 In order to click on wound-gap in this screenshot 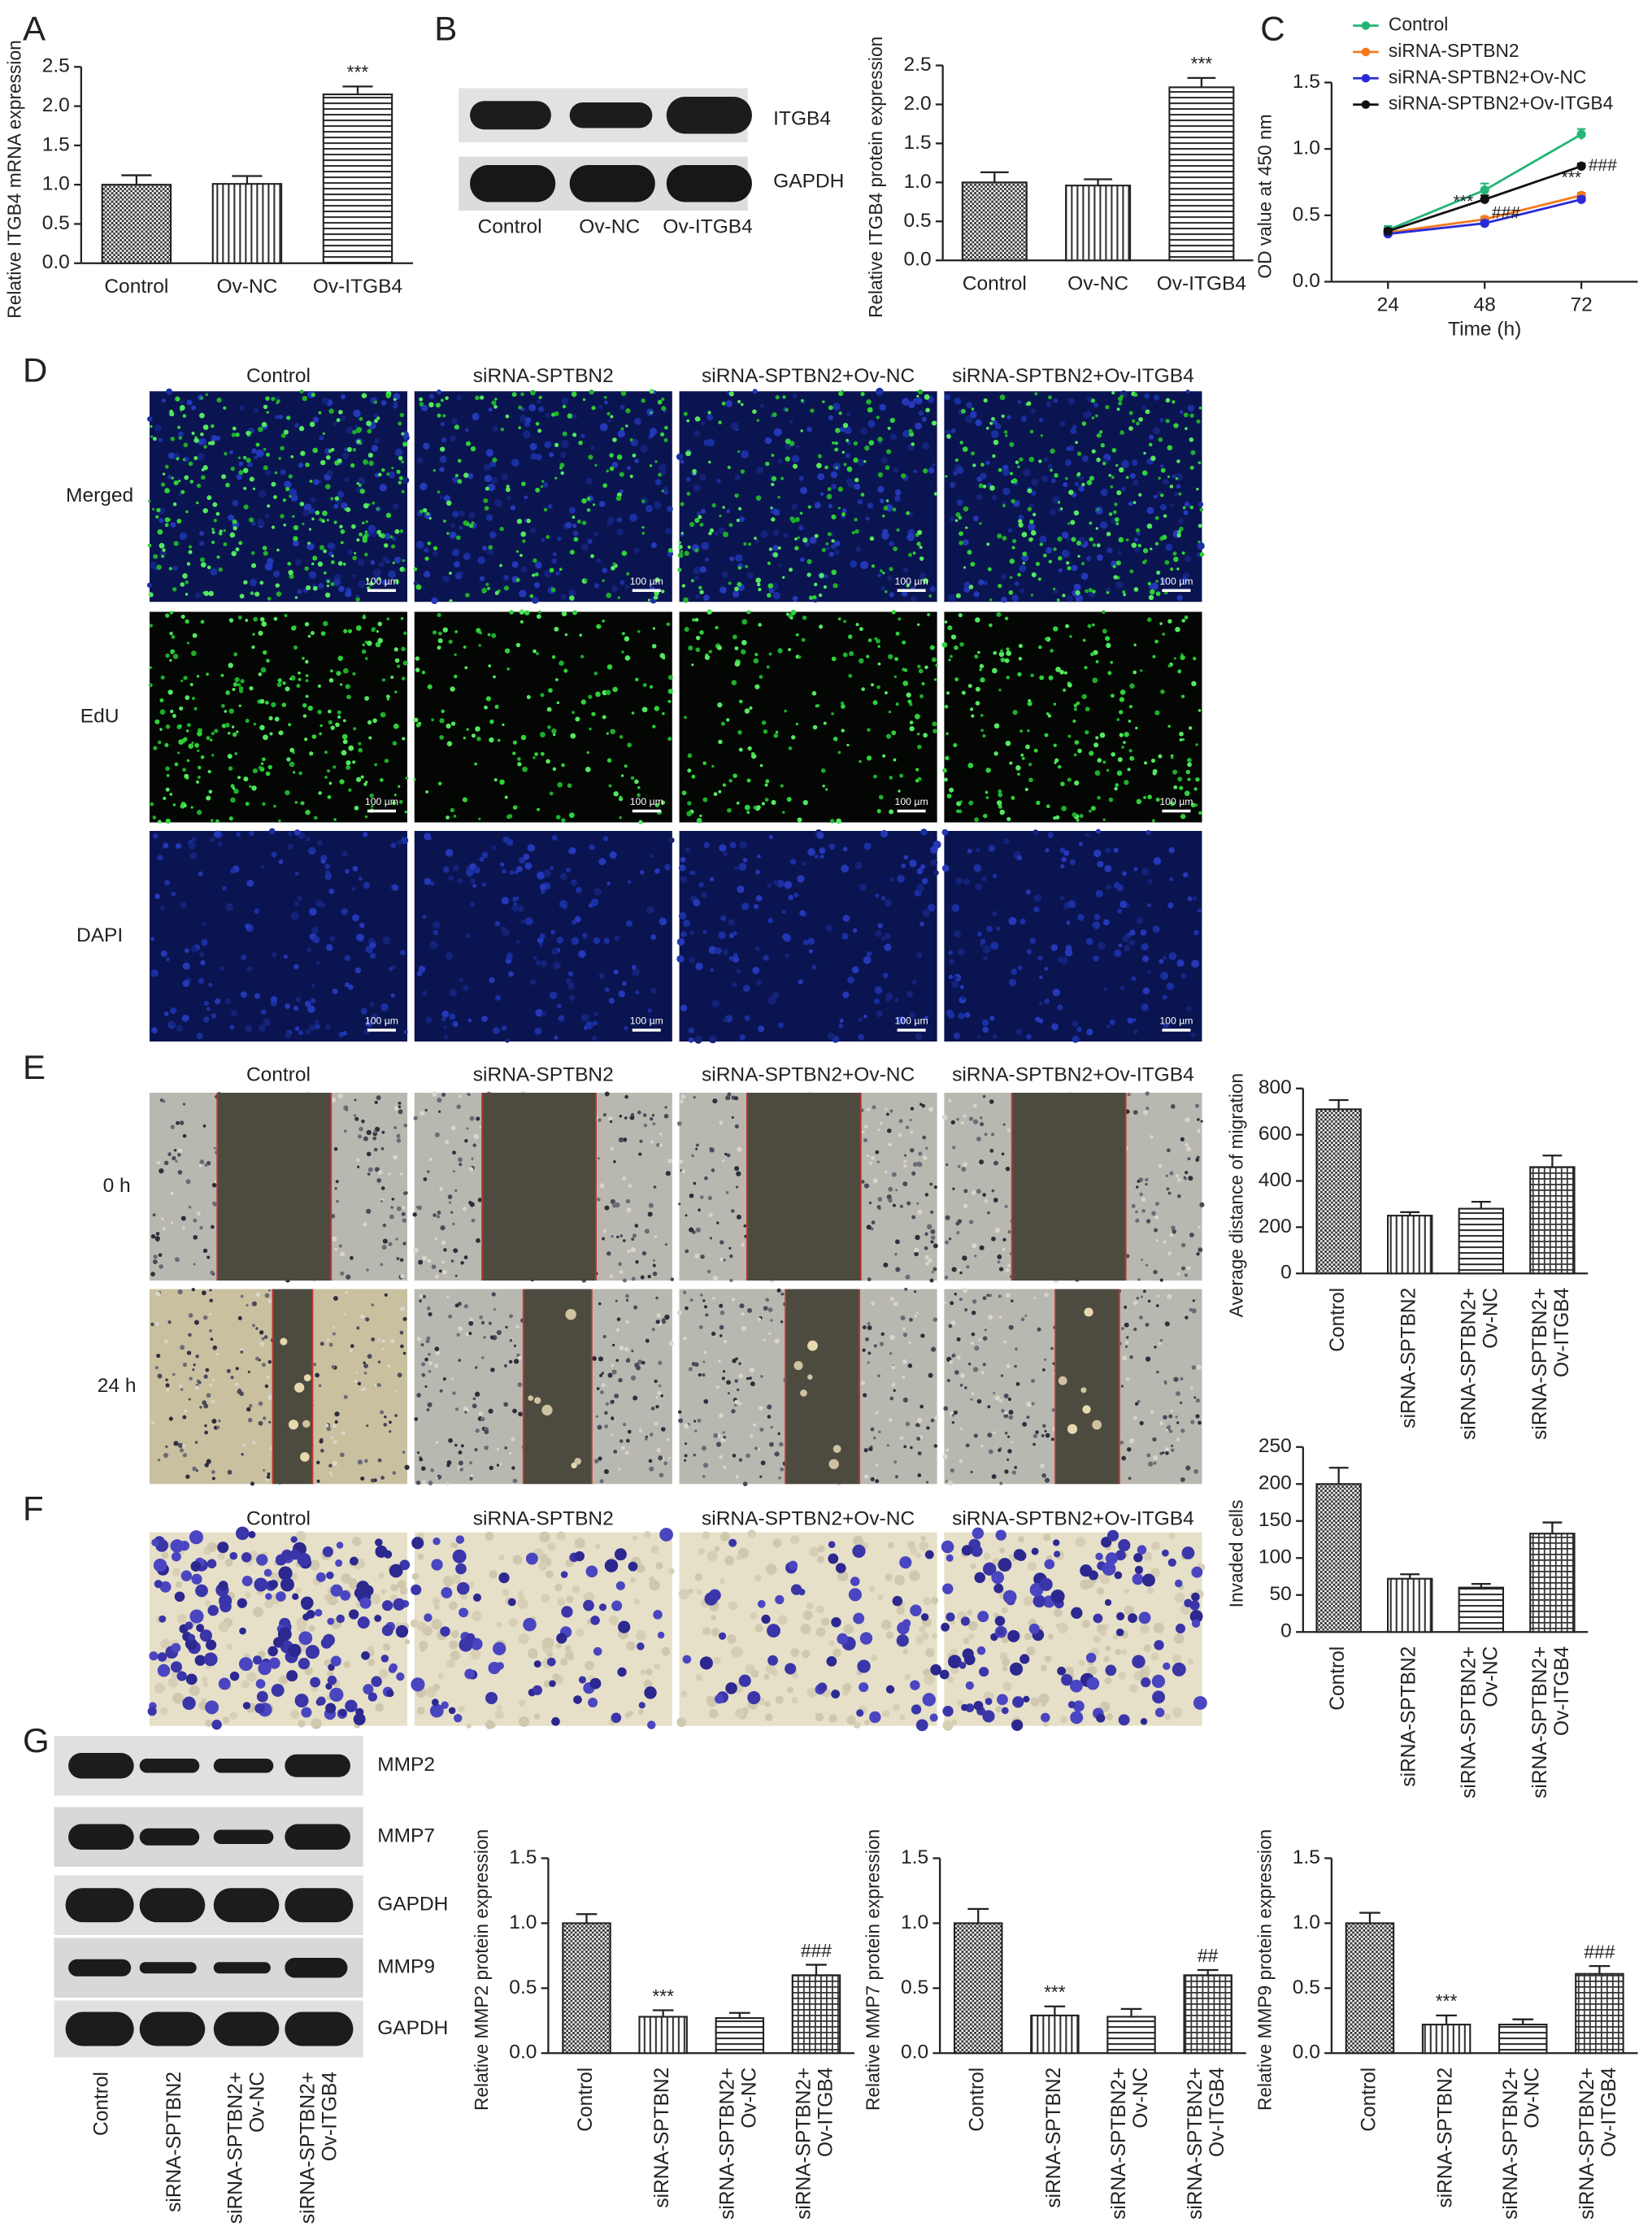, I will do `click(539, 1187)`.